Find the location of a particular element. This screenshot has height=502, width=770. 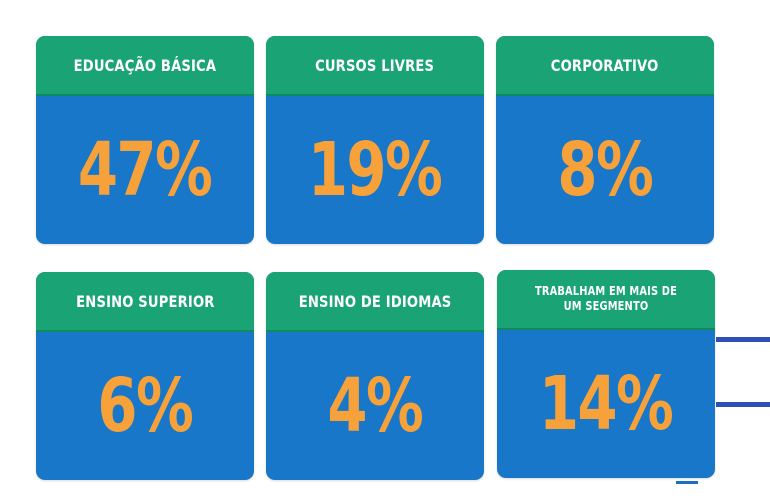

segment-card-cursos-livres: CURSOS LIVRES 19% is located at coordinates (375, 140).